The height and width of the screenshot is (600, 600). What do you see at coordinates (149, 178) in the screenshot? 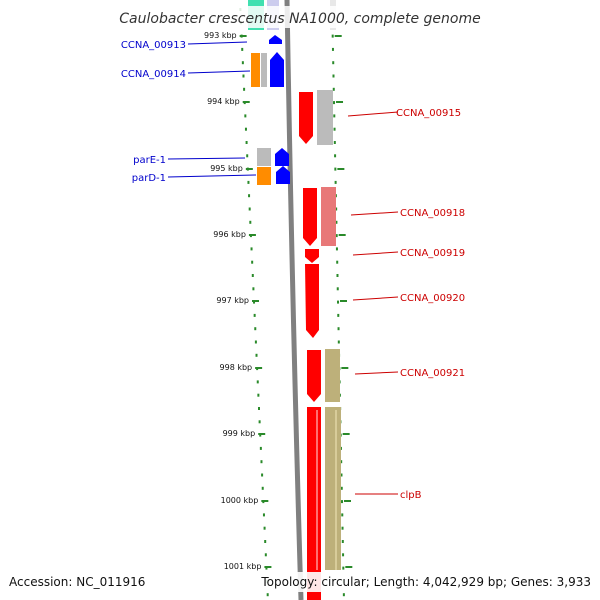
I see `gene-label: parD-1` at bounding box center [149, 178].